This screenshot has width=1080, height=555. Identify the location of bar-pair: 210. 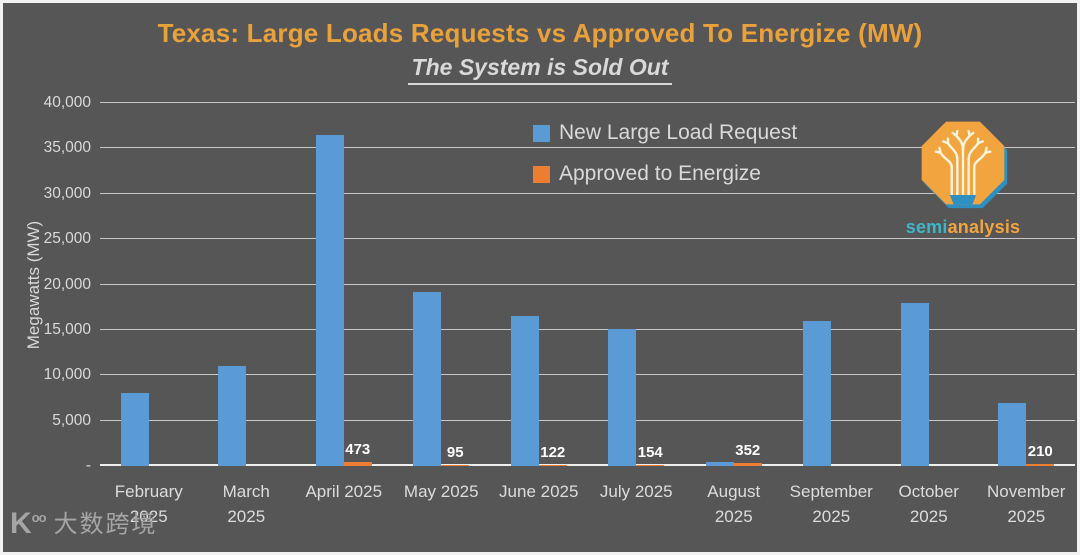
(1026, 434).